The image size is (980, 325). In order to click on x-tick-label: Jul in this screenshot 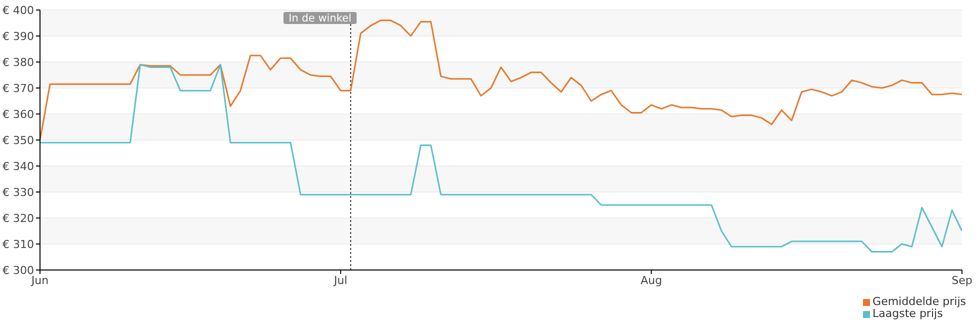, I will do `click(340, 280)`.